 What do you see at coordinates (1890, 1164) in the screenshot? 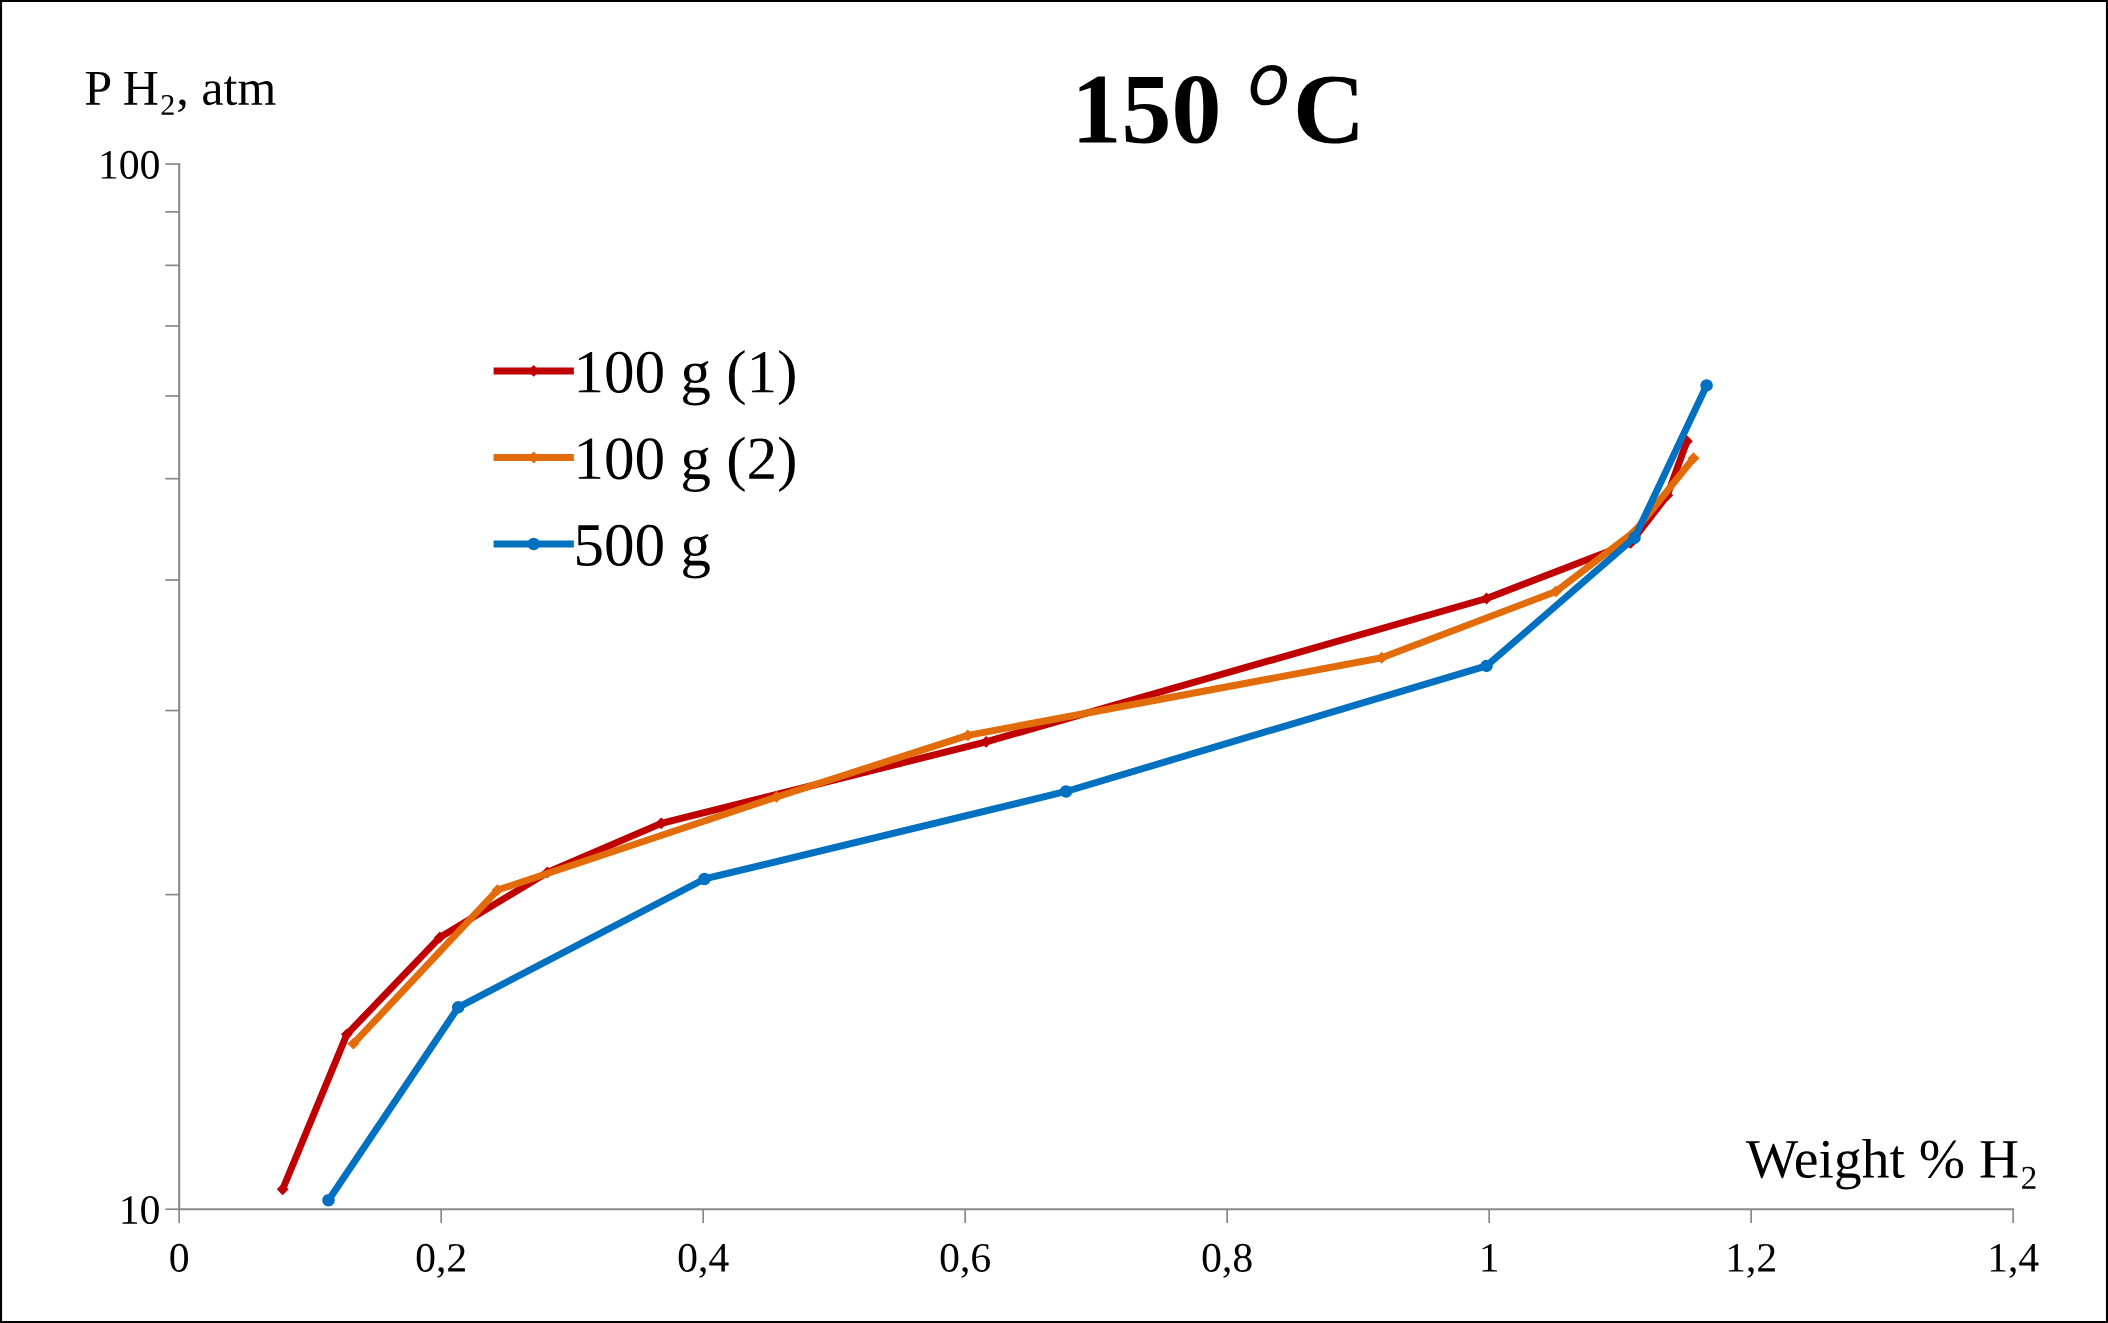
I see `x-axis-title: Weight % H₂` at bounding box center [1890, 1164].